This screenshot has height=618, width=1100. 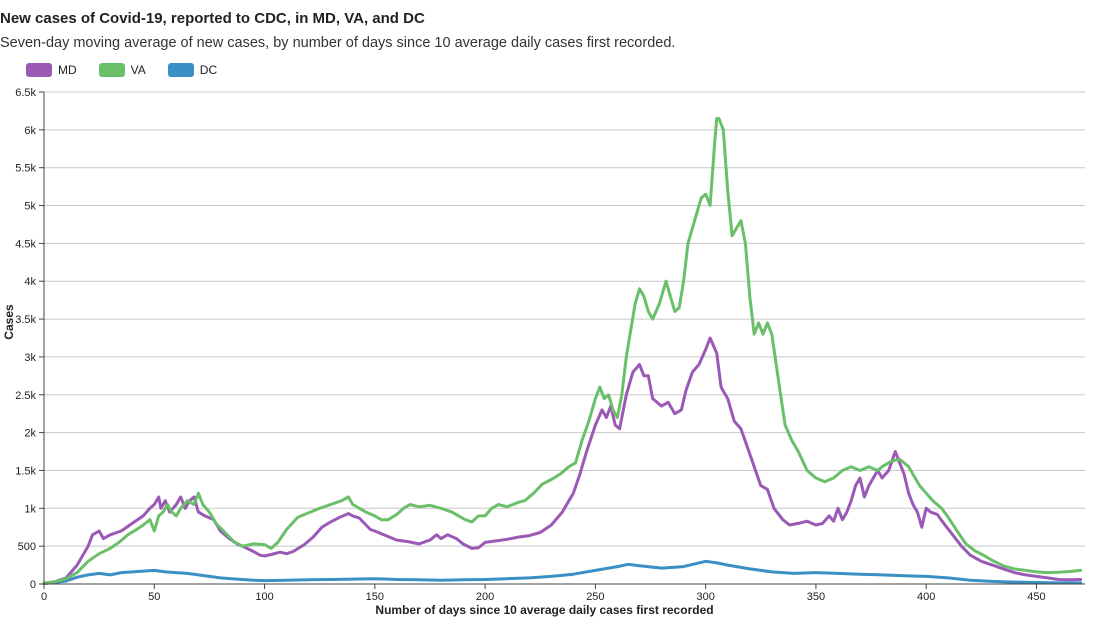 I want to click on y-tick-label: 2k, so click(x=30, y=434).